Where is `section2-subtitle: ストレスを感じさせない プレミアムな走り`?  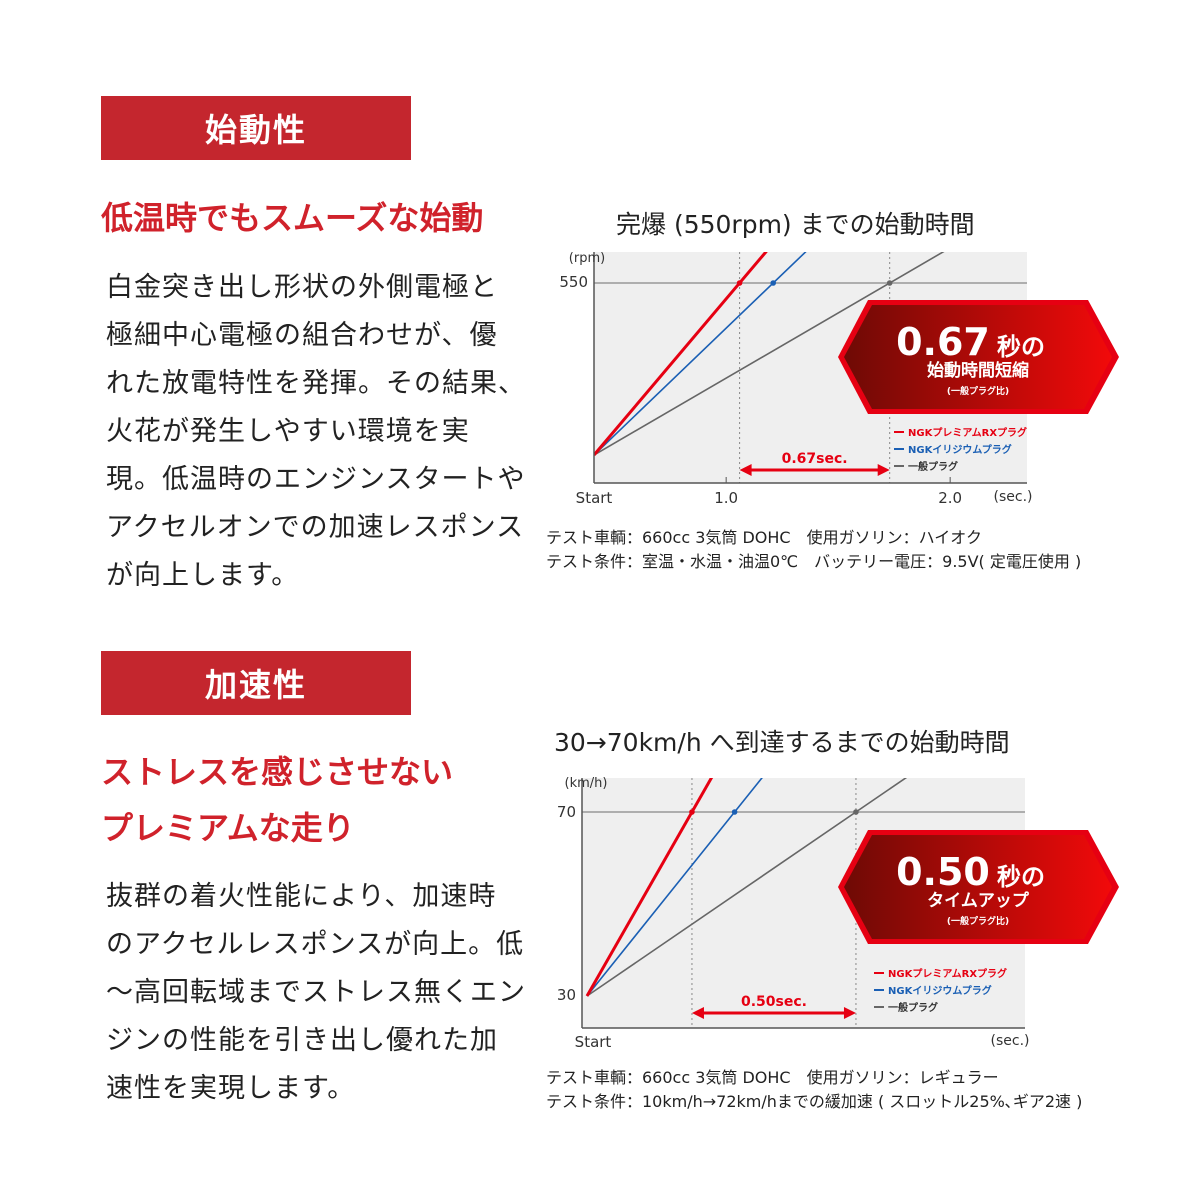
section2-subtitle: ストレスを感じさせない プレミアムな走り is located at coordinates (277, 800).